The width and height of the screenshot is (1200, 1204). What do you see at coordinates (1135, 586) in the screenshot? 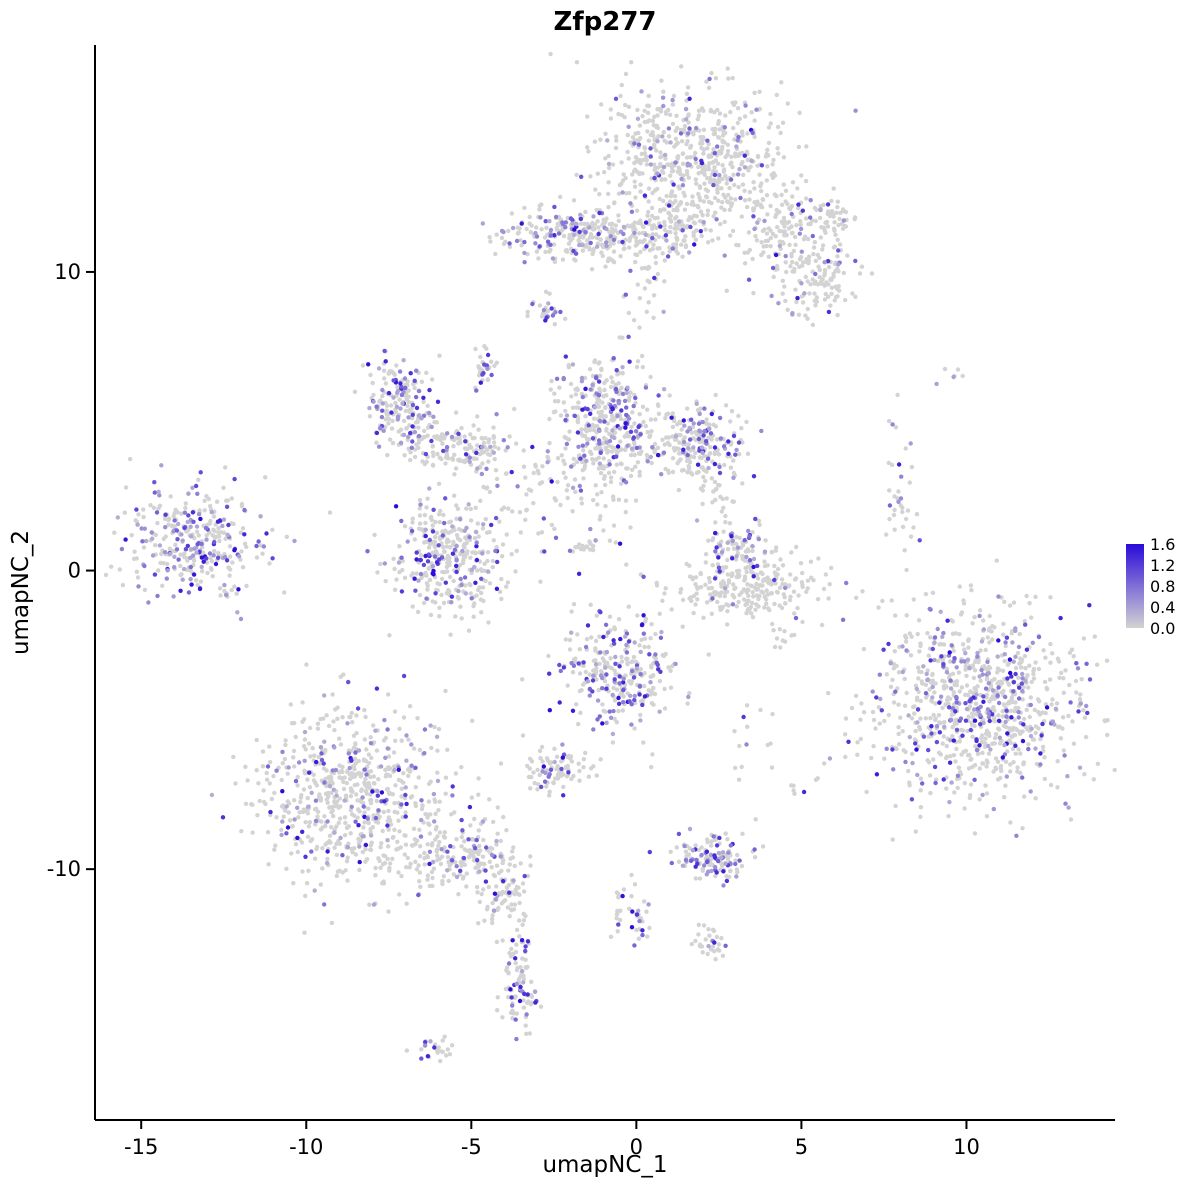
I see `colorbar-gradient` at bounding box center [1135, 586].